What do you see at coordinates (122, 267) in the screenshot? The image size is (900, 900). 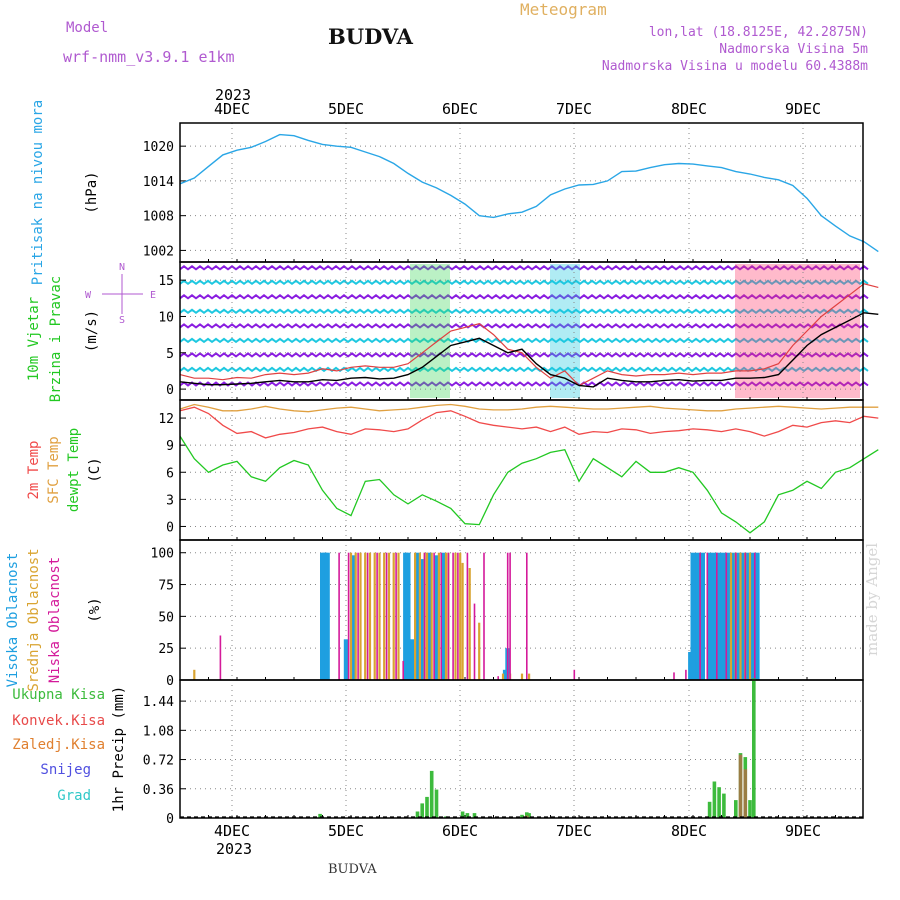 I see `compass-north: N` at bounding box center [122, 267].